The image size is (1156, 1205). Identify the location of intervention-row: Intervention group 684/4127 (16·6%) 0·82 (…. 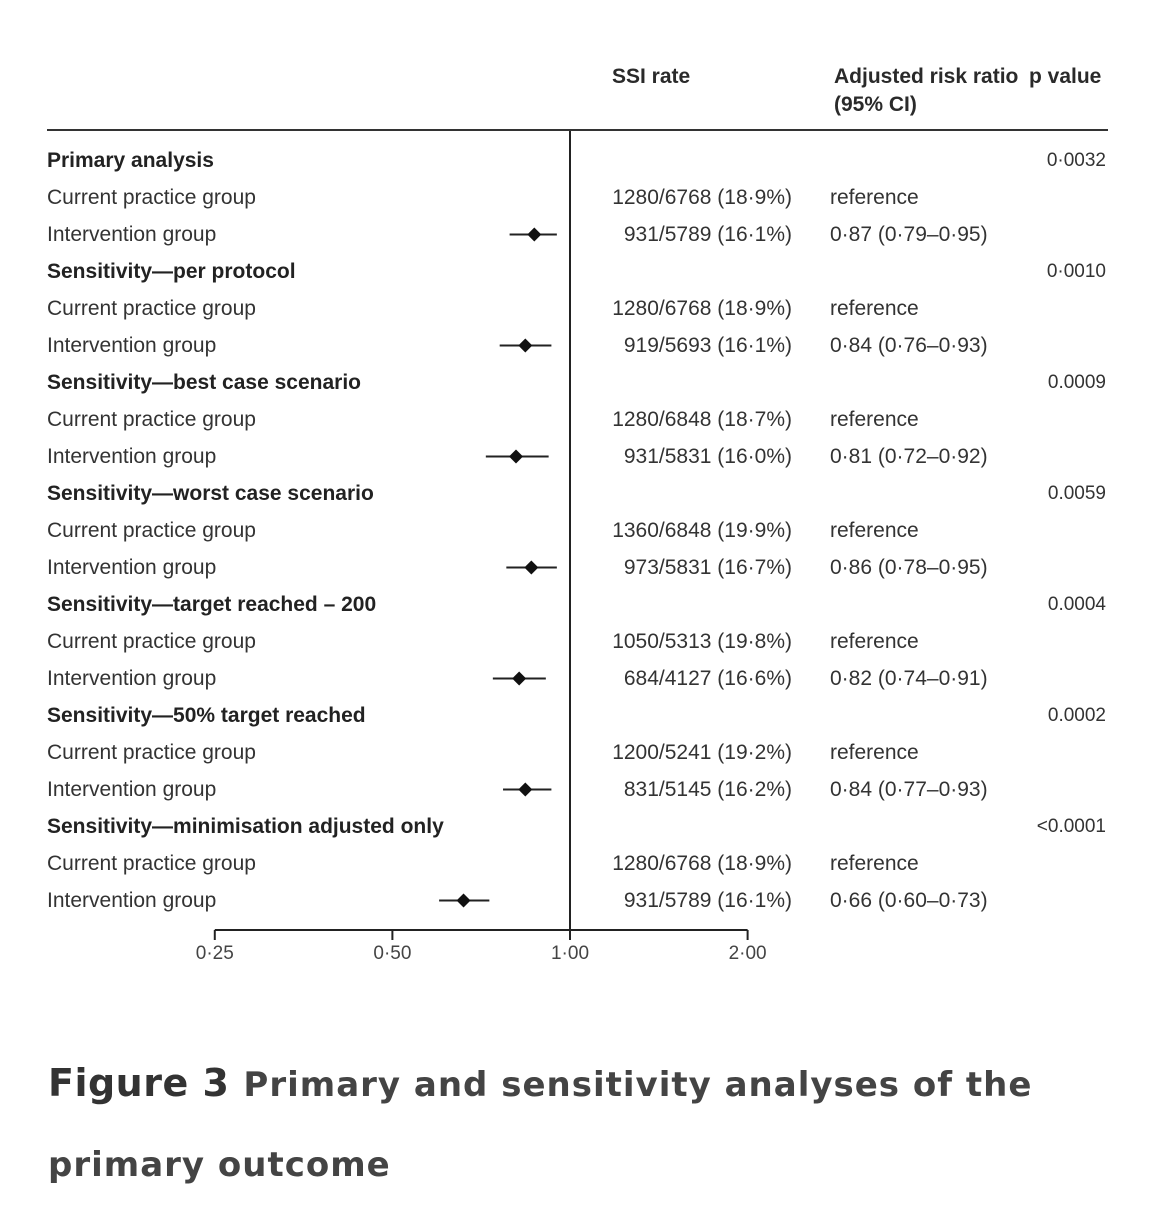
(578, 678).